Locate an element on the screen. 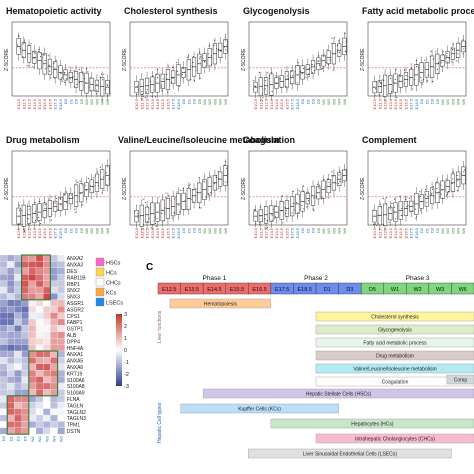 Image resolution: width=474 pixels, height=474 pixels. legend-swatch is located at coordinates (100, 282).